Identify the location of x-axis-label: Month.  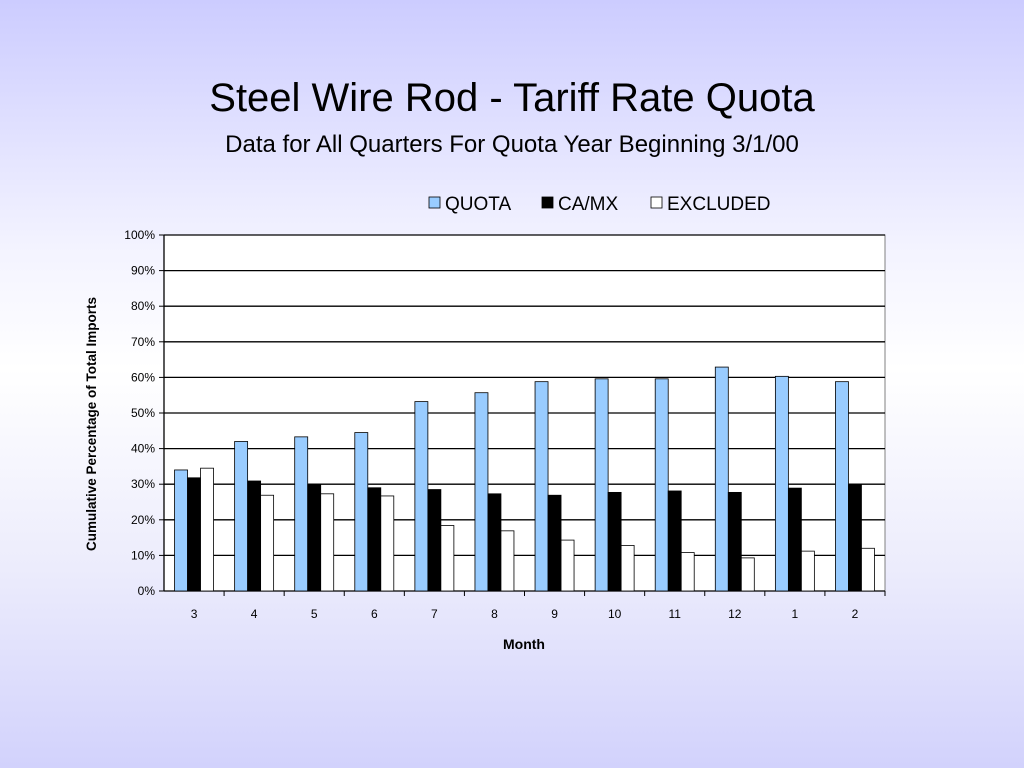
(524, 644).